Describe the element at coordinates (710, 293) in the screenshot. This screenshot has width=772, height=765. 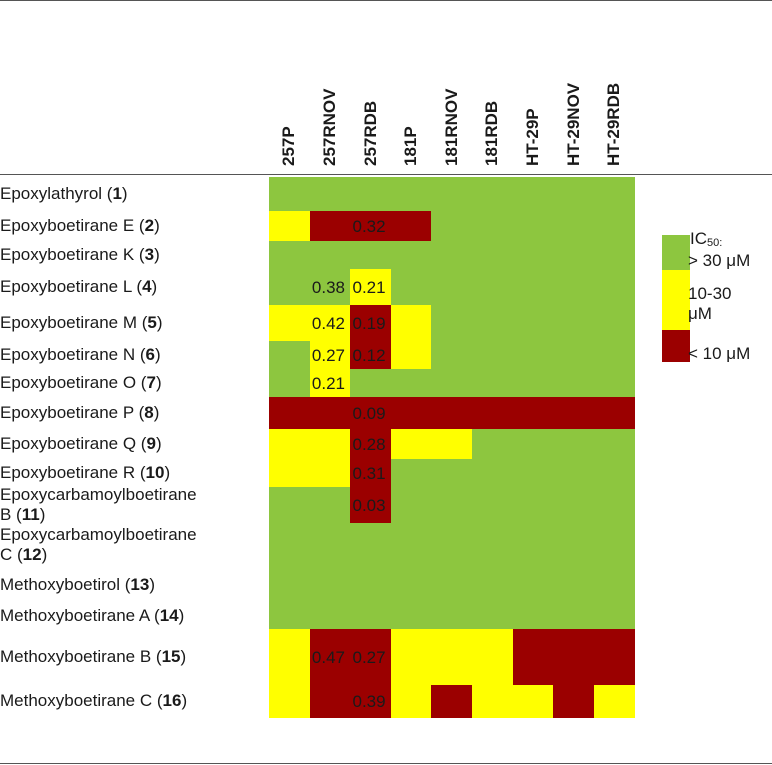
I see `legend-entry-text: 10-30` at that location.